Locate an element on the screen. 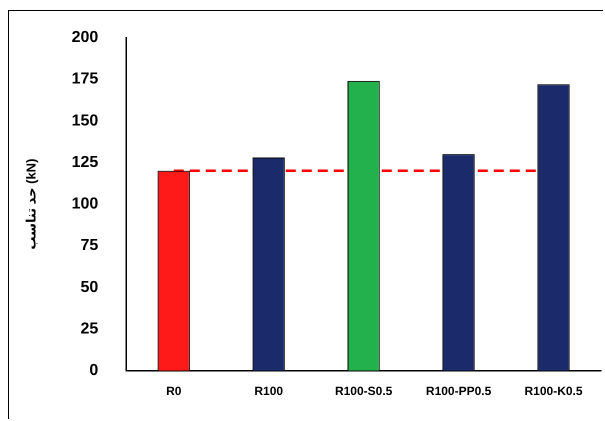 This screenshot has height=421, width=605. y-tick-label: 100 is located at coordinates (85, 204).